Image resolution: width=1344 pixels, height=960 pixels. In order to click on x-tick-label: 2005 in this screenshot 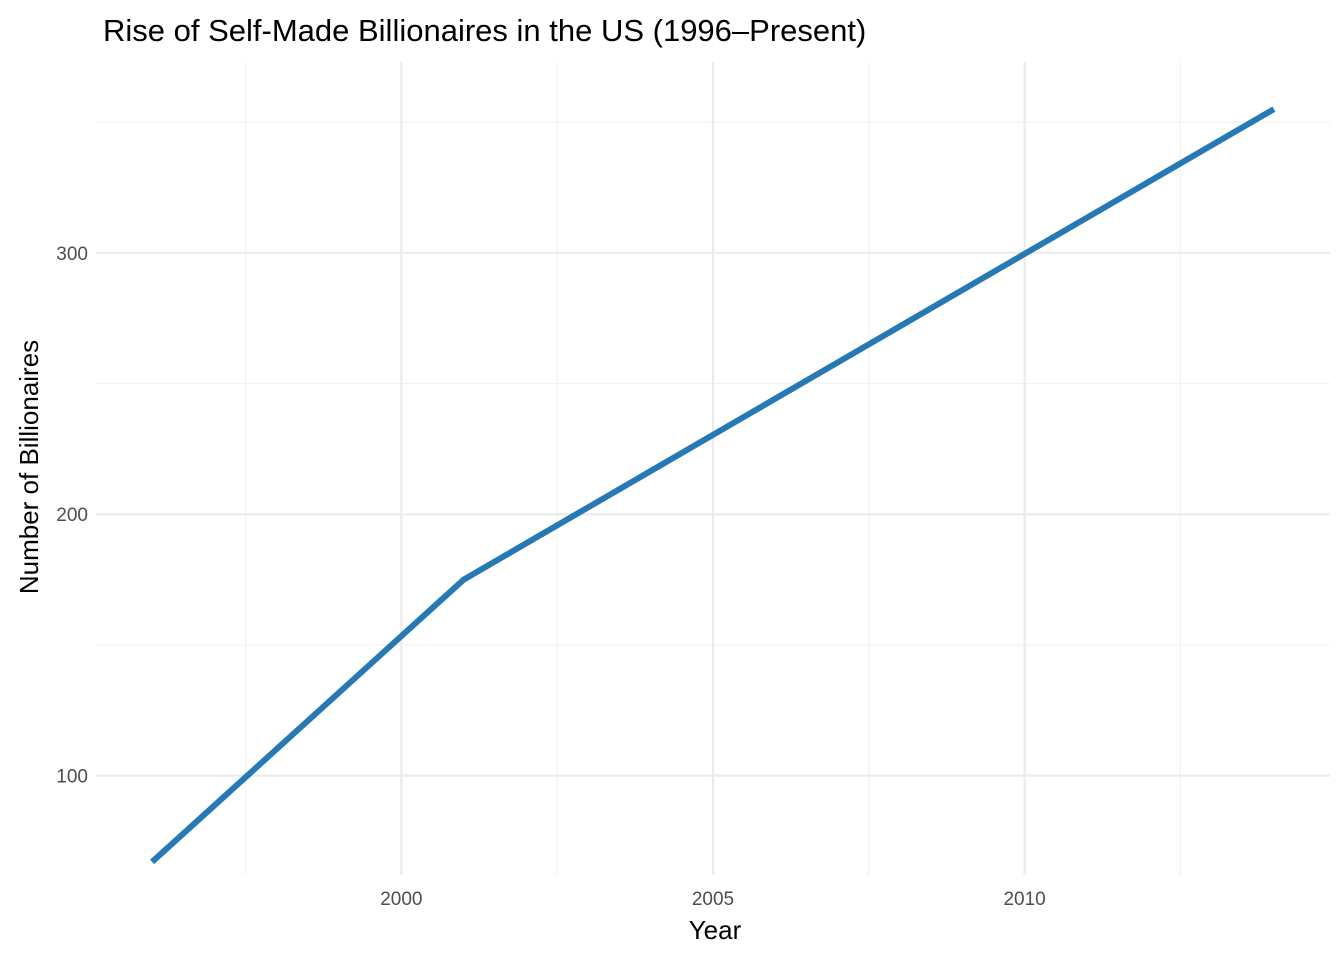, I will do `click(713, 899)`.